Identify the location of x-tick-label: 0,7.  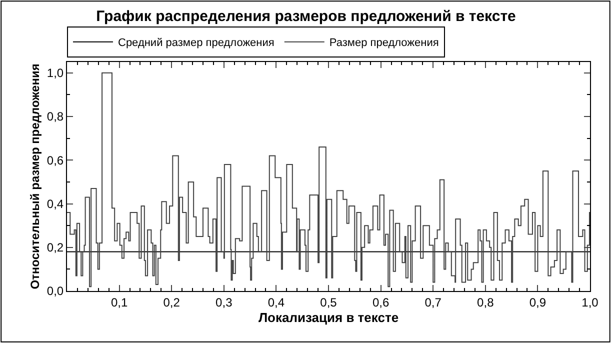
(433, 302).